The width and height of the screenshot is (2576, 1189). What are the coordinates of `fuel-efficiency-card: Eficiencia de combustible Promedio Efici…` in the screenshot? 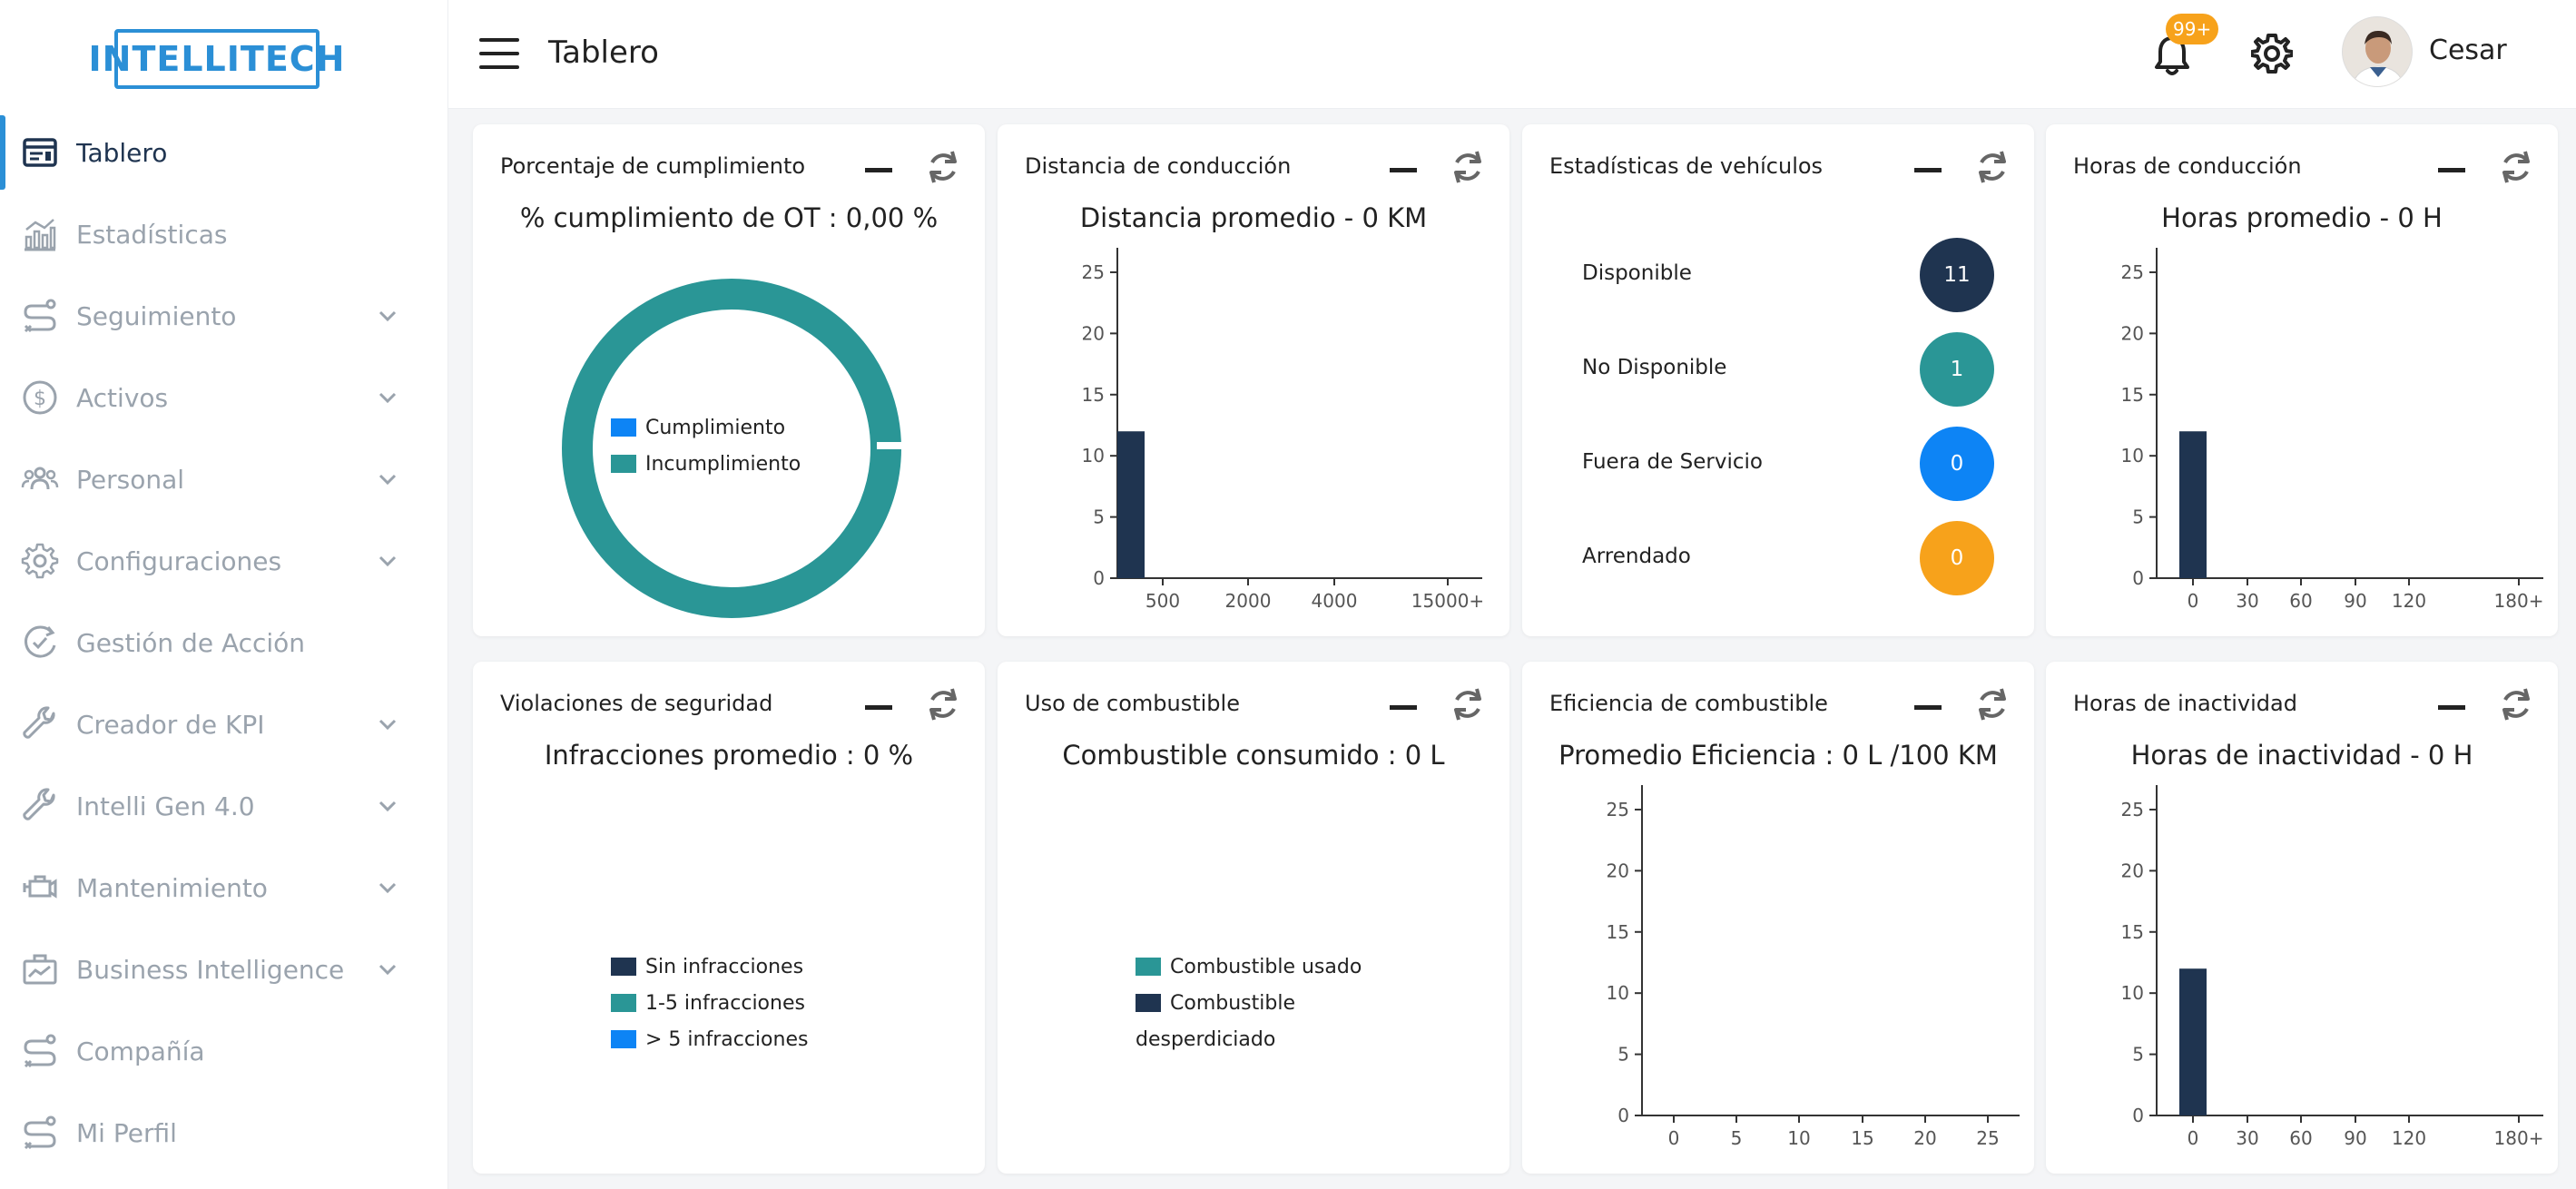 It's located at (1778, 918).